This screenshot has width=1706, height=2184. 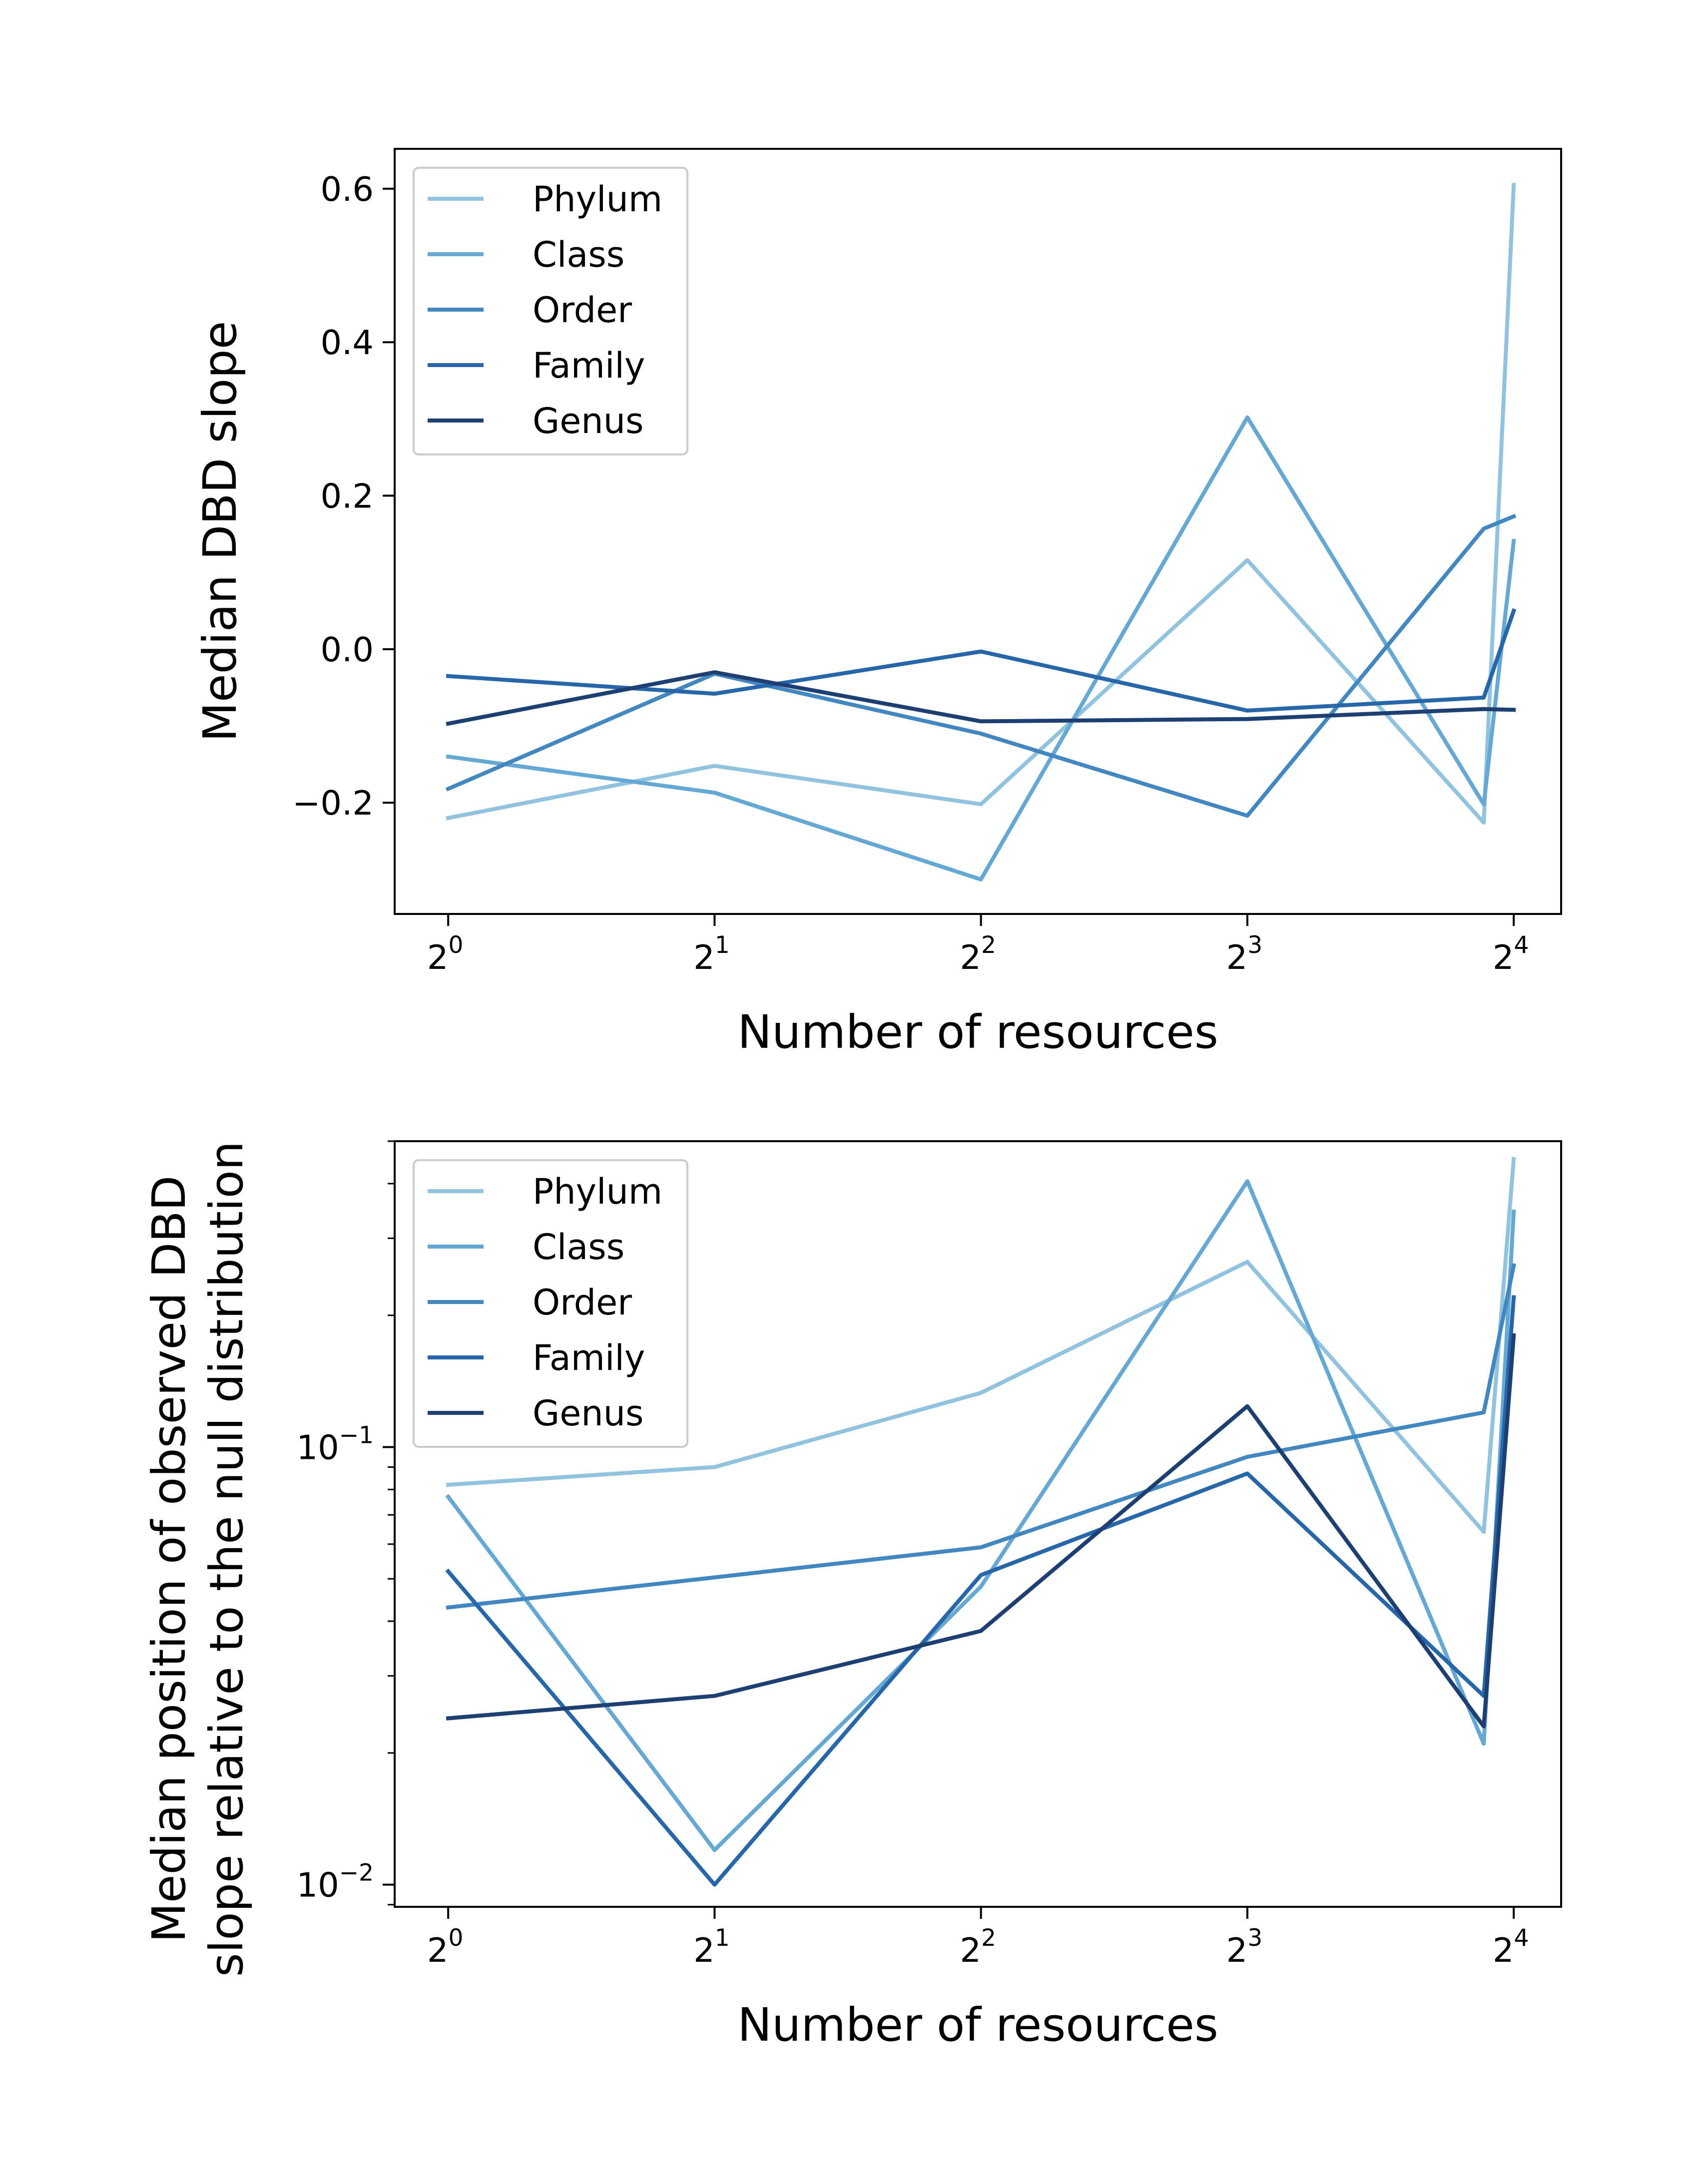 What do you see at coordinates (169, 1559) in the screenshot?
I see `y-axis-label-line1: Median position of observed DBD` at bounding box center [169, 1559].